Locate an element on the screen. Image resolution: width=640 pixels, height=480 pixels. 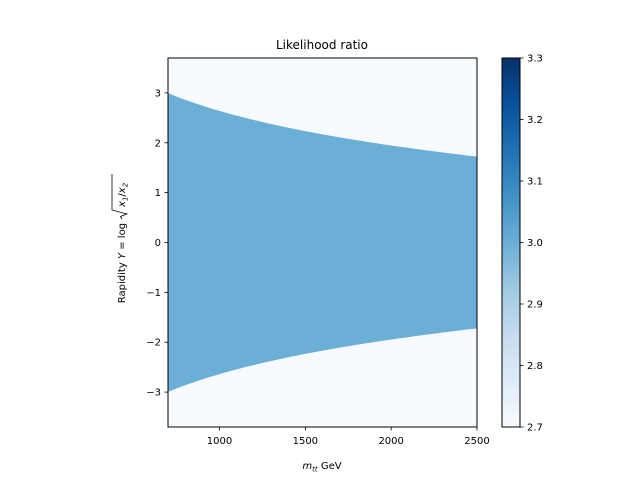
colorbar-tick-label: 2.7 is located at coordinates (535, 428).